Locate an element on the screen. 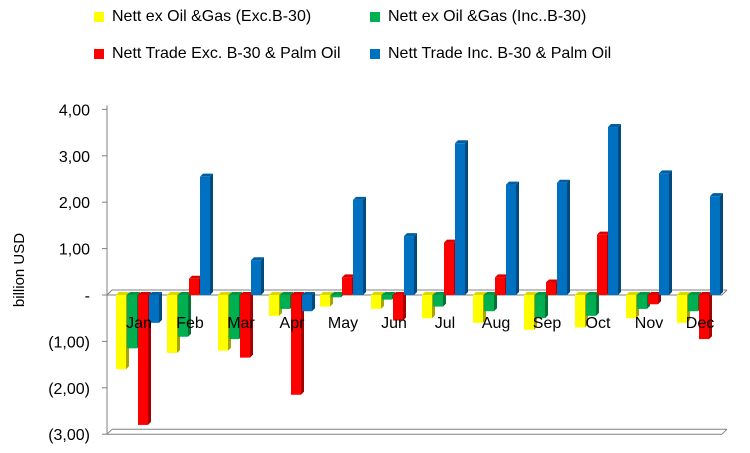 This screenshot has width=750, height=453. y-tick-label: (3,00) is located at coordinates (69, 435).